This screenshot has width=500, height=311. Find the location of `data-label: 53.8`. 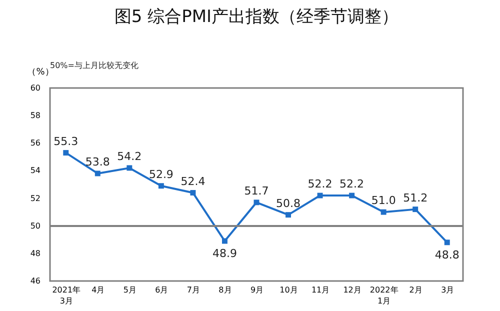

data-label: 53.8 is located at coordinates (97, 161).